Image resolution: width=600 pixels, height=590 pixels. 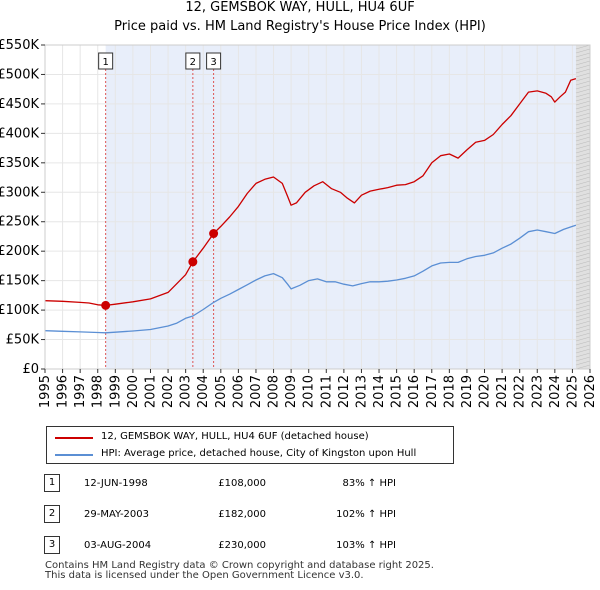 What do you see at coordinates (254, 484) in the screenshot?
I see `transaction-row: 1 12-JUN-1998 £108,000 83% ↑ HPI` at bounding box center [254, 484].